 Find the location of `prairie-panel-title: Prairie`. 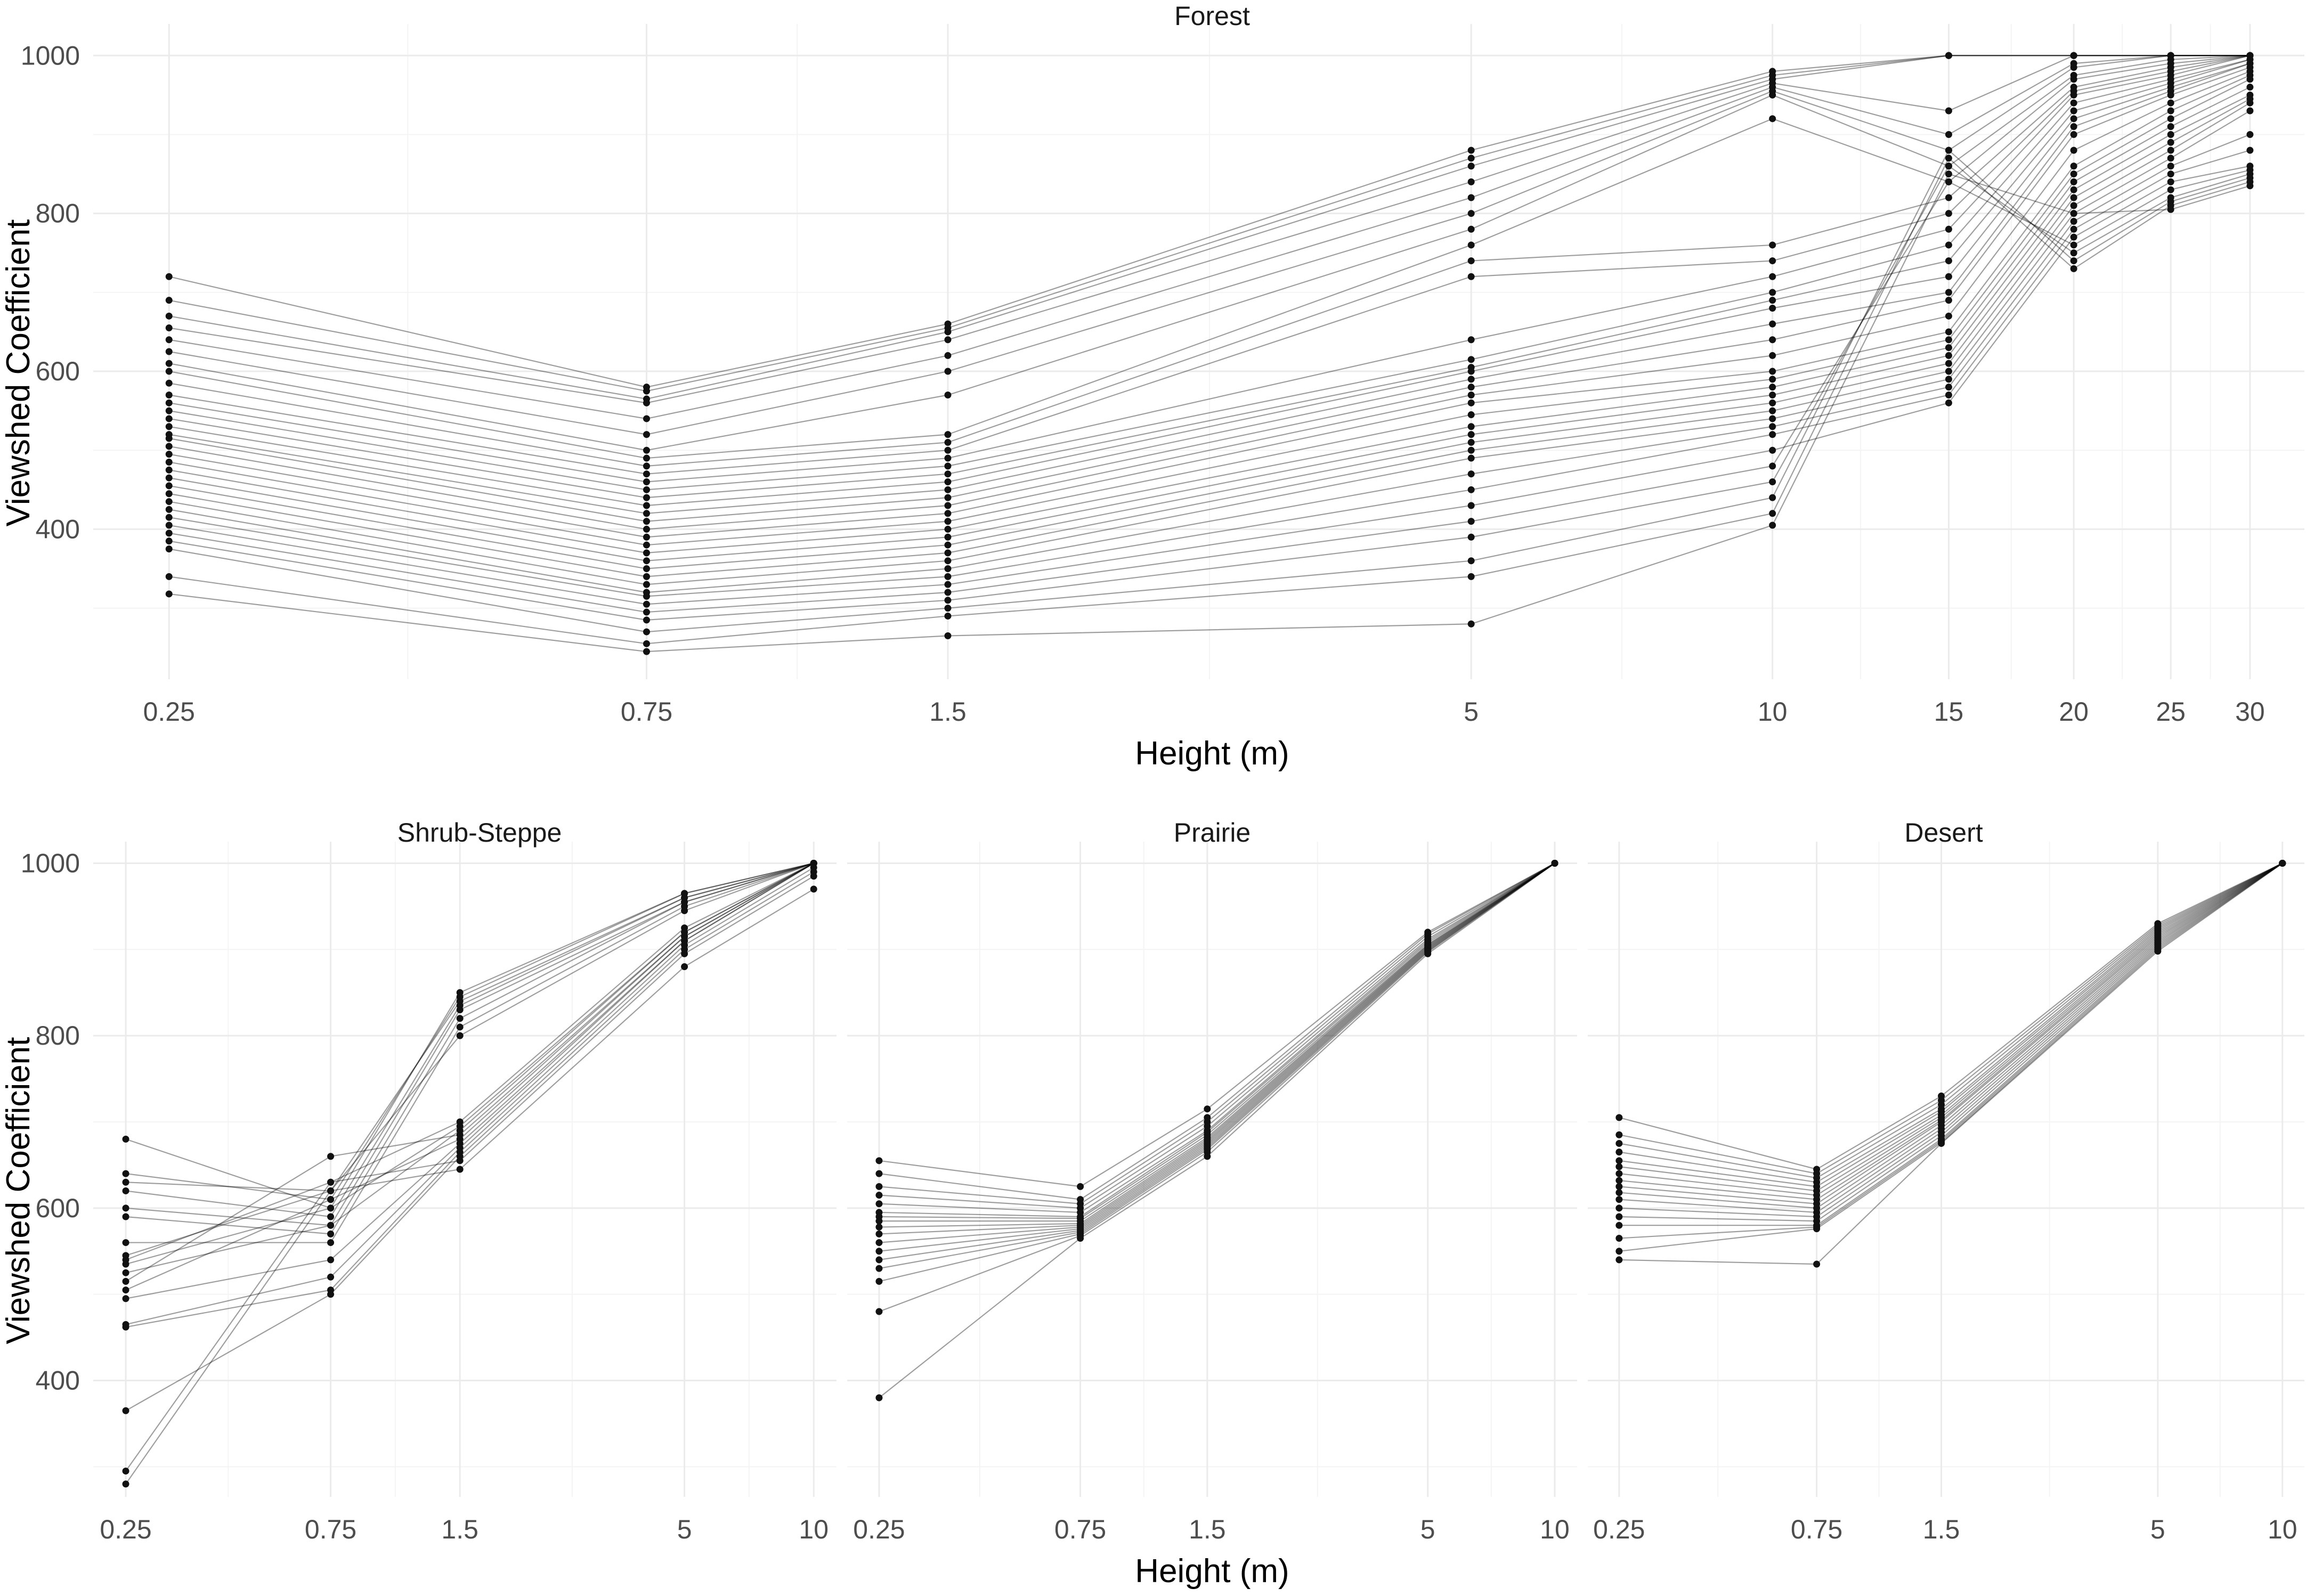

prairie-panel-title: Prairie is located at coordinates (1212, 833).